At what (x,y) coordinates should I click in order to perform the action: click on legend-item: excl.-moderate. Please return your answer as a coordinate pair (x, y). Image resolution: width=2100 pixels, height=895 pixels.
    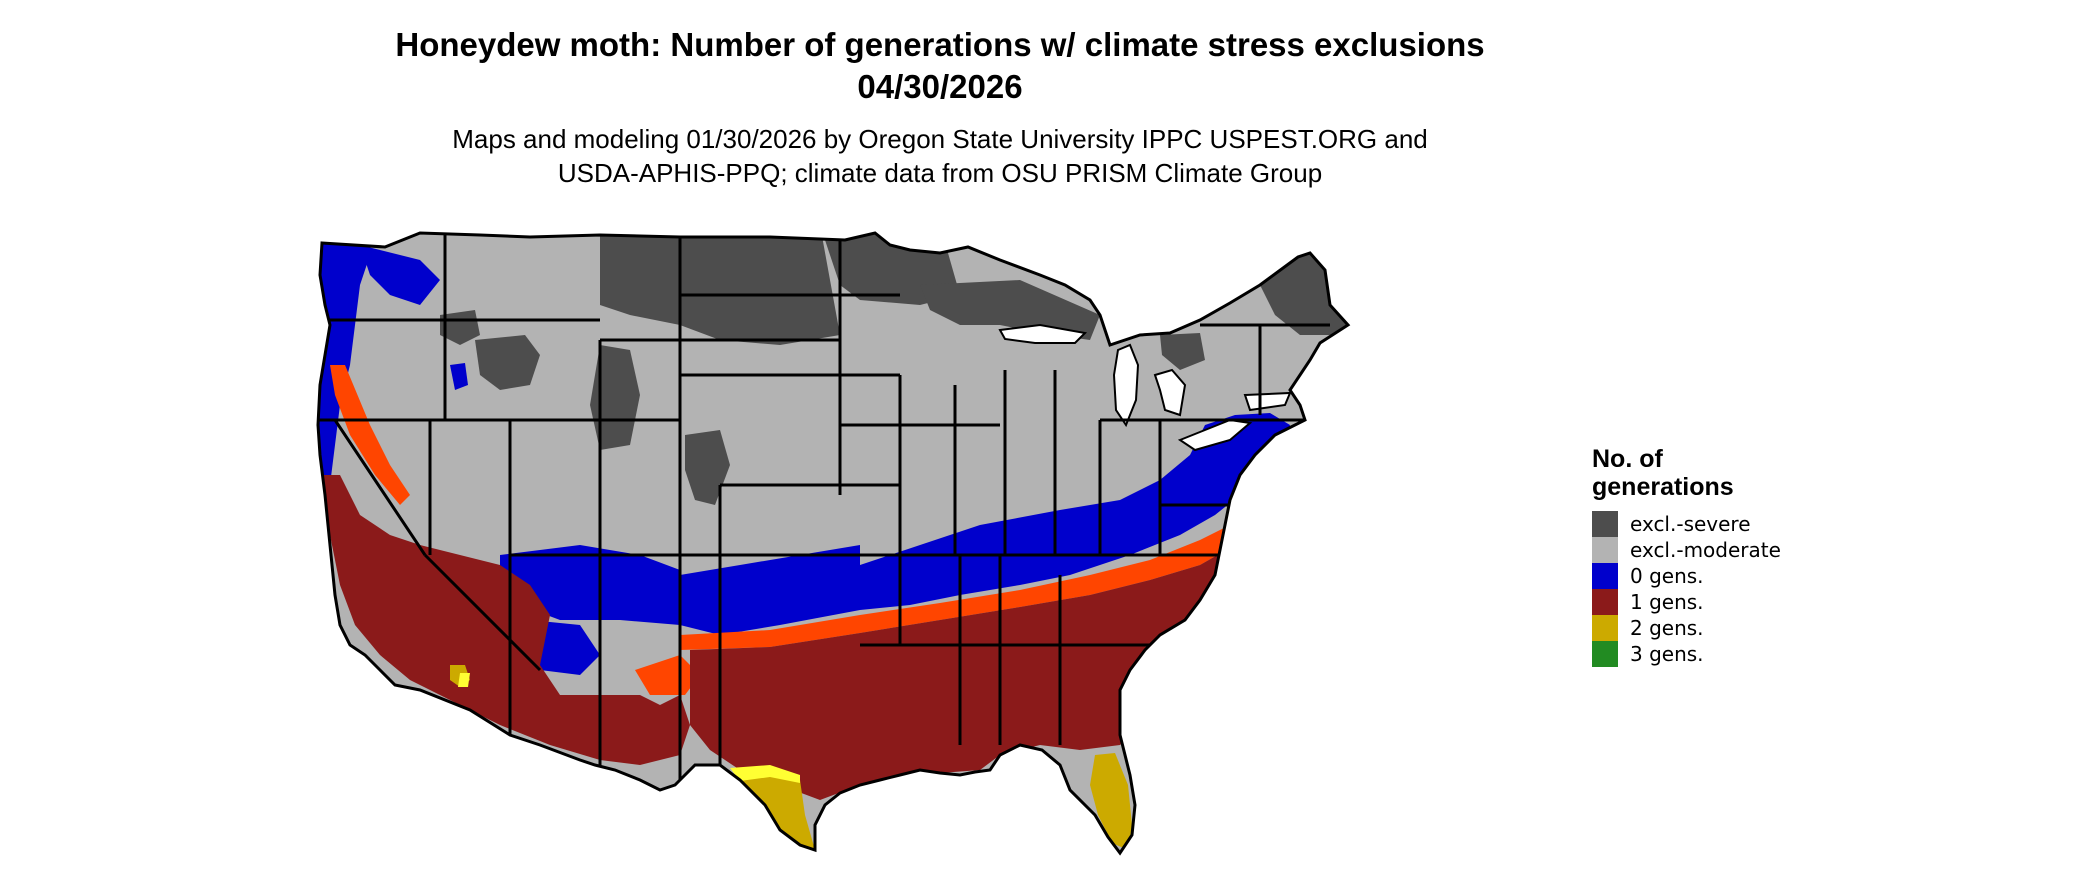
    Looking at the image, I should click on (1686, 550).